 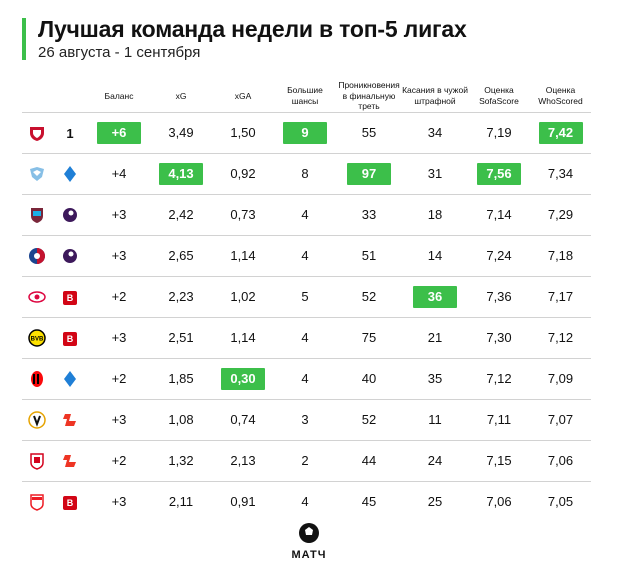 I want to click on sofascore-value: 7,36, so click(x=499, y=297).